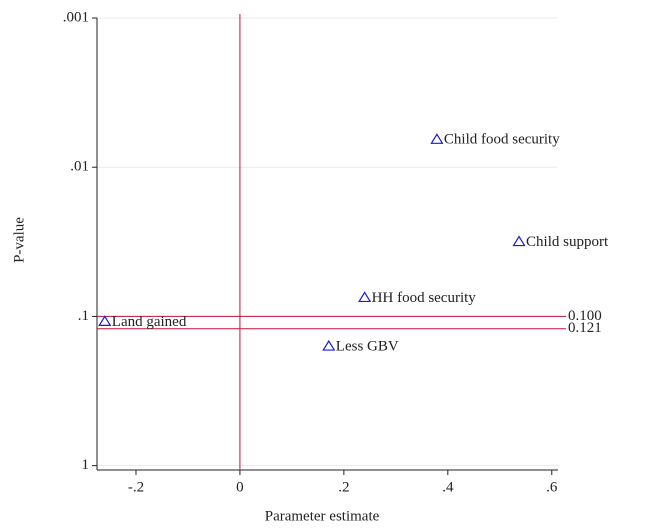 This screenshot has height=529, width=668. What do you see at coordinates (149, 322) in the screenshot?
I see `point-label: Land gained` at bounding box center [149, 322].